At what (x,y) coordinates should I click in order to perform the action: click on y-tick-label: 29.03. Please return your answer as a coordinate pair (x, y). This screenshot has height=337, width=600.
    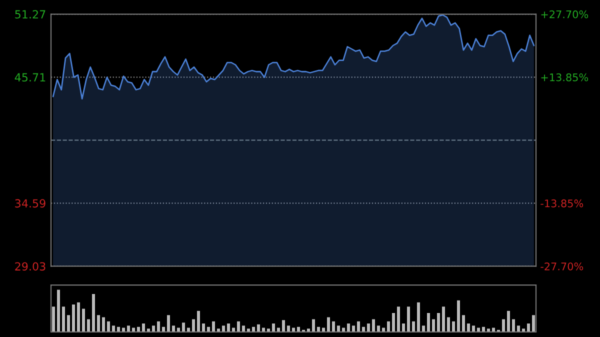
    Looking at the image, I should click on (30, 266).